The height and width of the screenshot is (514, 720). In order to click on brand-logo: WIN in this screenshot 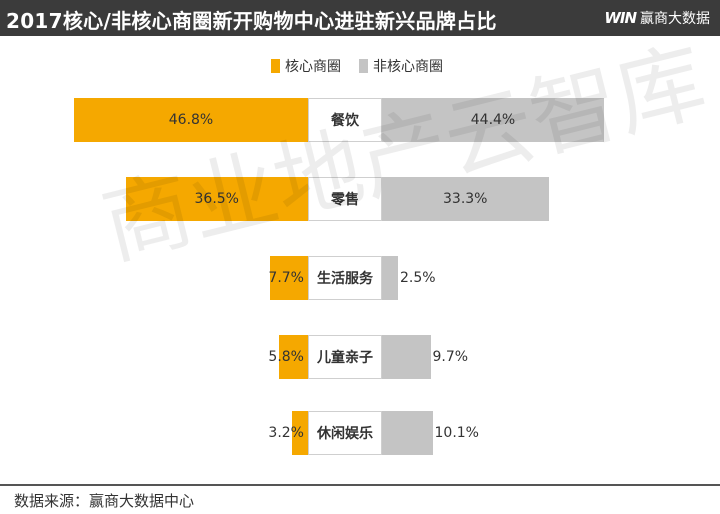, I will do `click(620, 18)`.